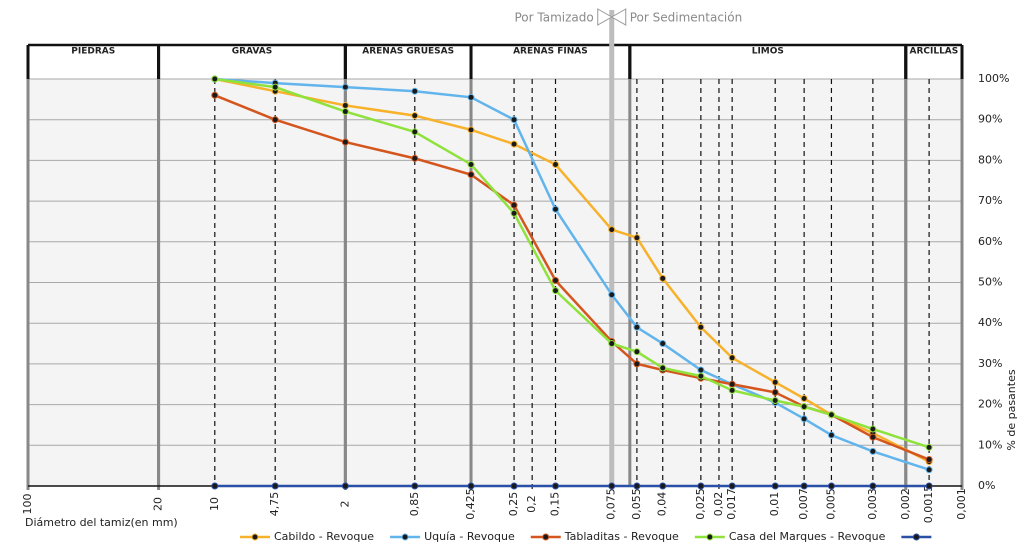  I want to click on zone-label: GRAVAS, so click(252, 52).